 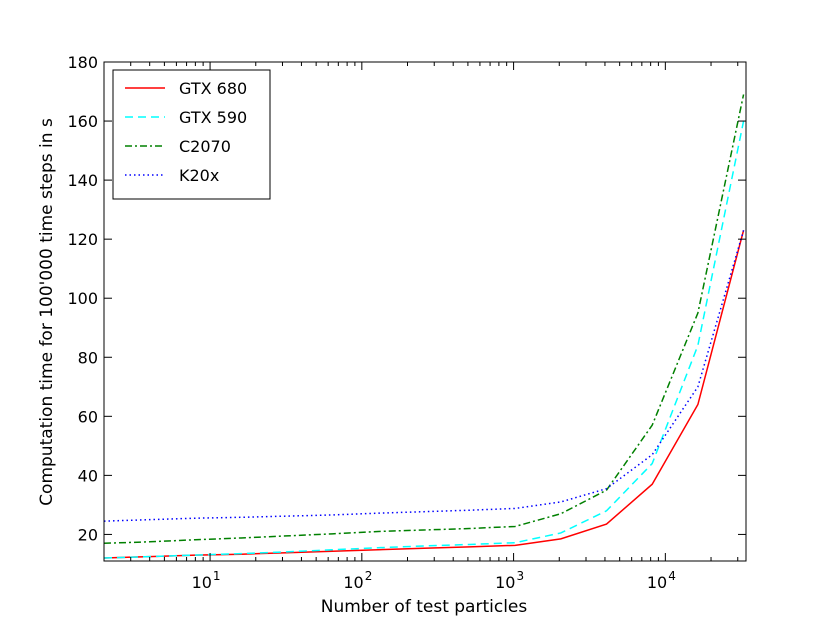 What do you see at coordinates (82, 239) in the screenshot?
I see `y-tick-label: 120` at bounding box center [82, 239].